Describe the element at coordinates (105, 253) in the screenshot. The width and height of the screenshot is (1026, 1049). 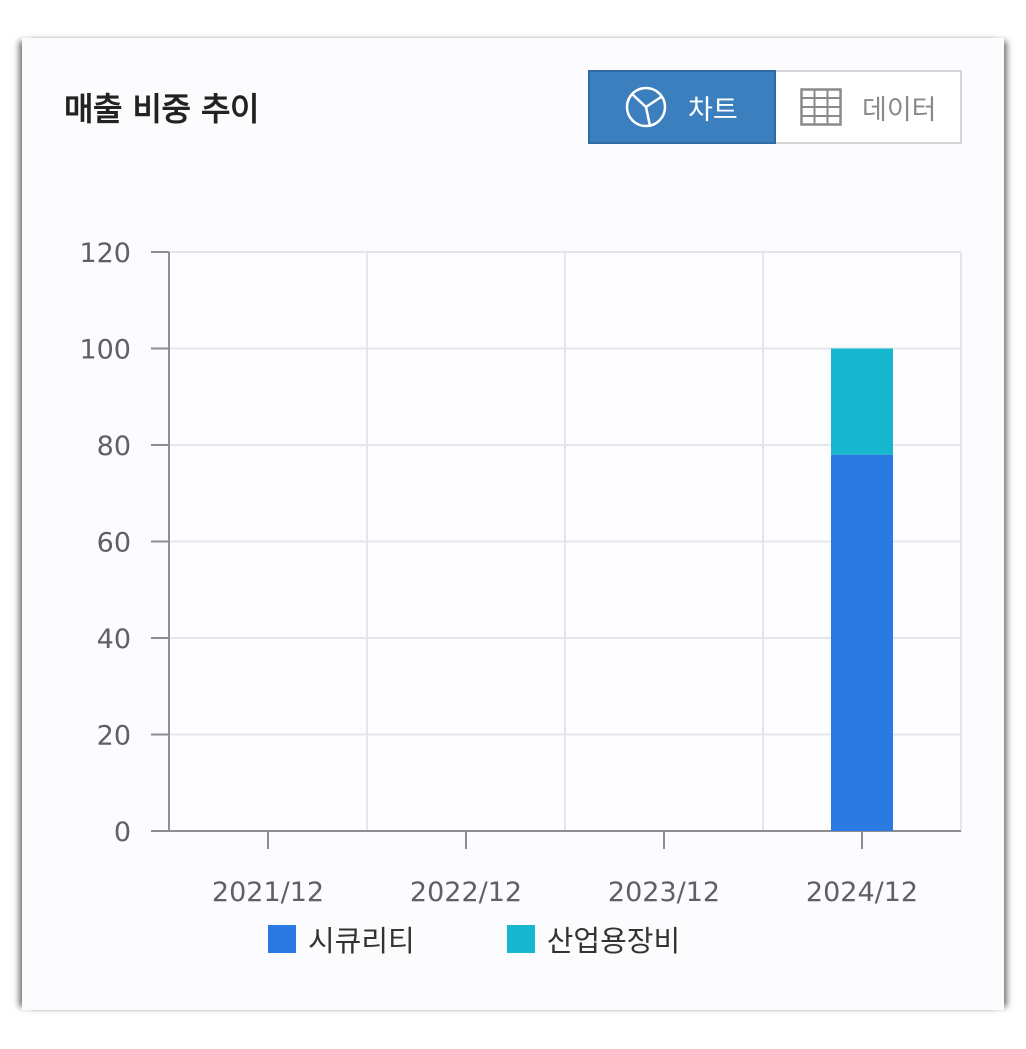
I see `y-tick-label: 120` at that location.